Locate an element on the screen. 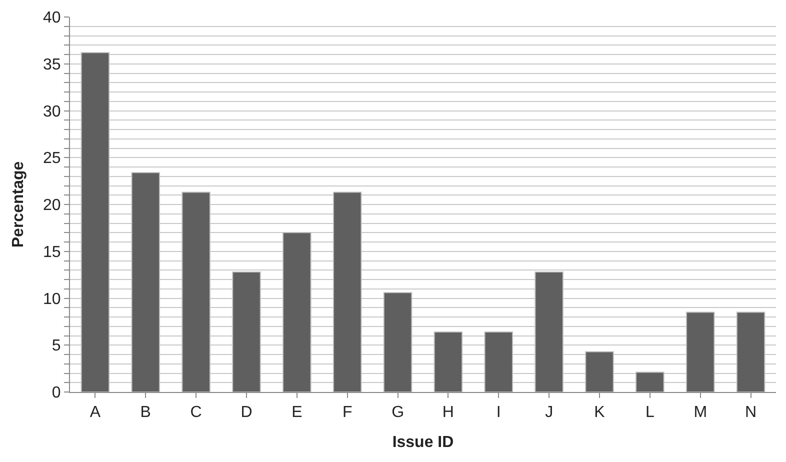 This screenshot has width=786, height=462. x-tick-label: L is located at coordinates (649, 413).